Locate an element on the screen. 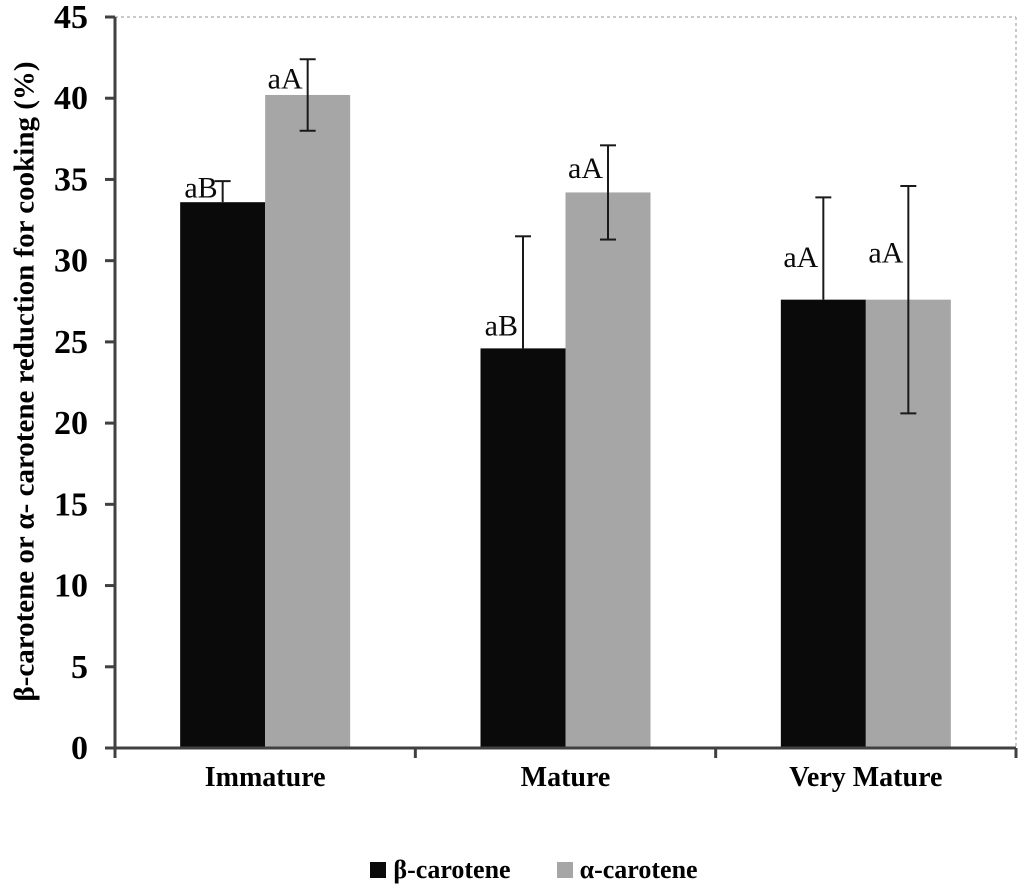  annotation-beta-carotene-very-mature: aA is located at coordinates (800, 257).